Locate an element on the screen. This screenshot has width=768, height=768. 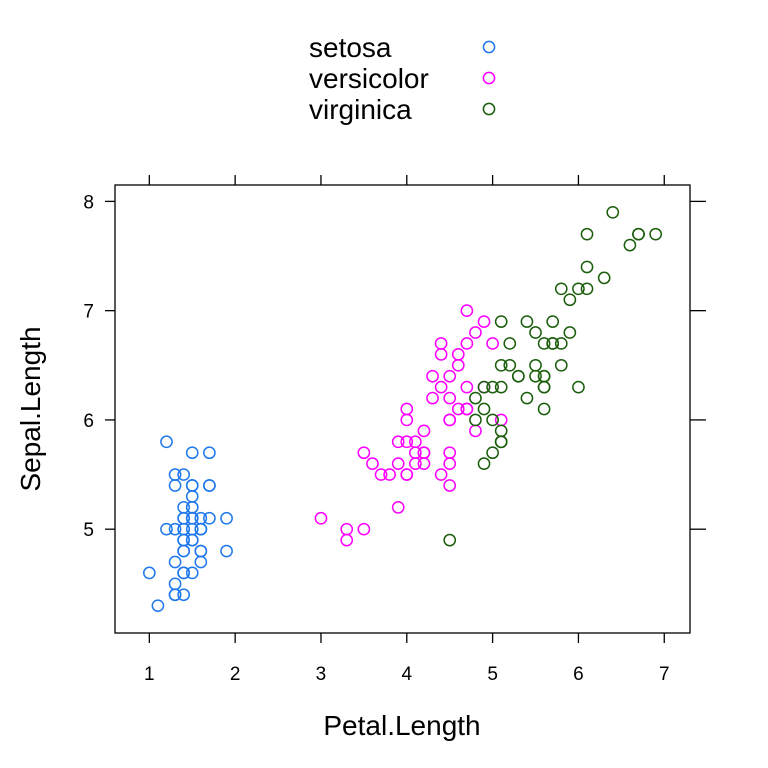
x-tick-label: 3 is located at coordinates (321, 674).